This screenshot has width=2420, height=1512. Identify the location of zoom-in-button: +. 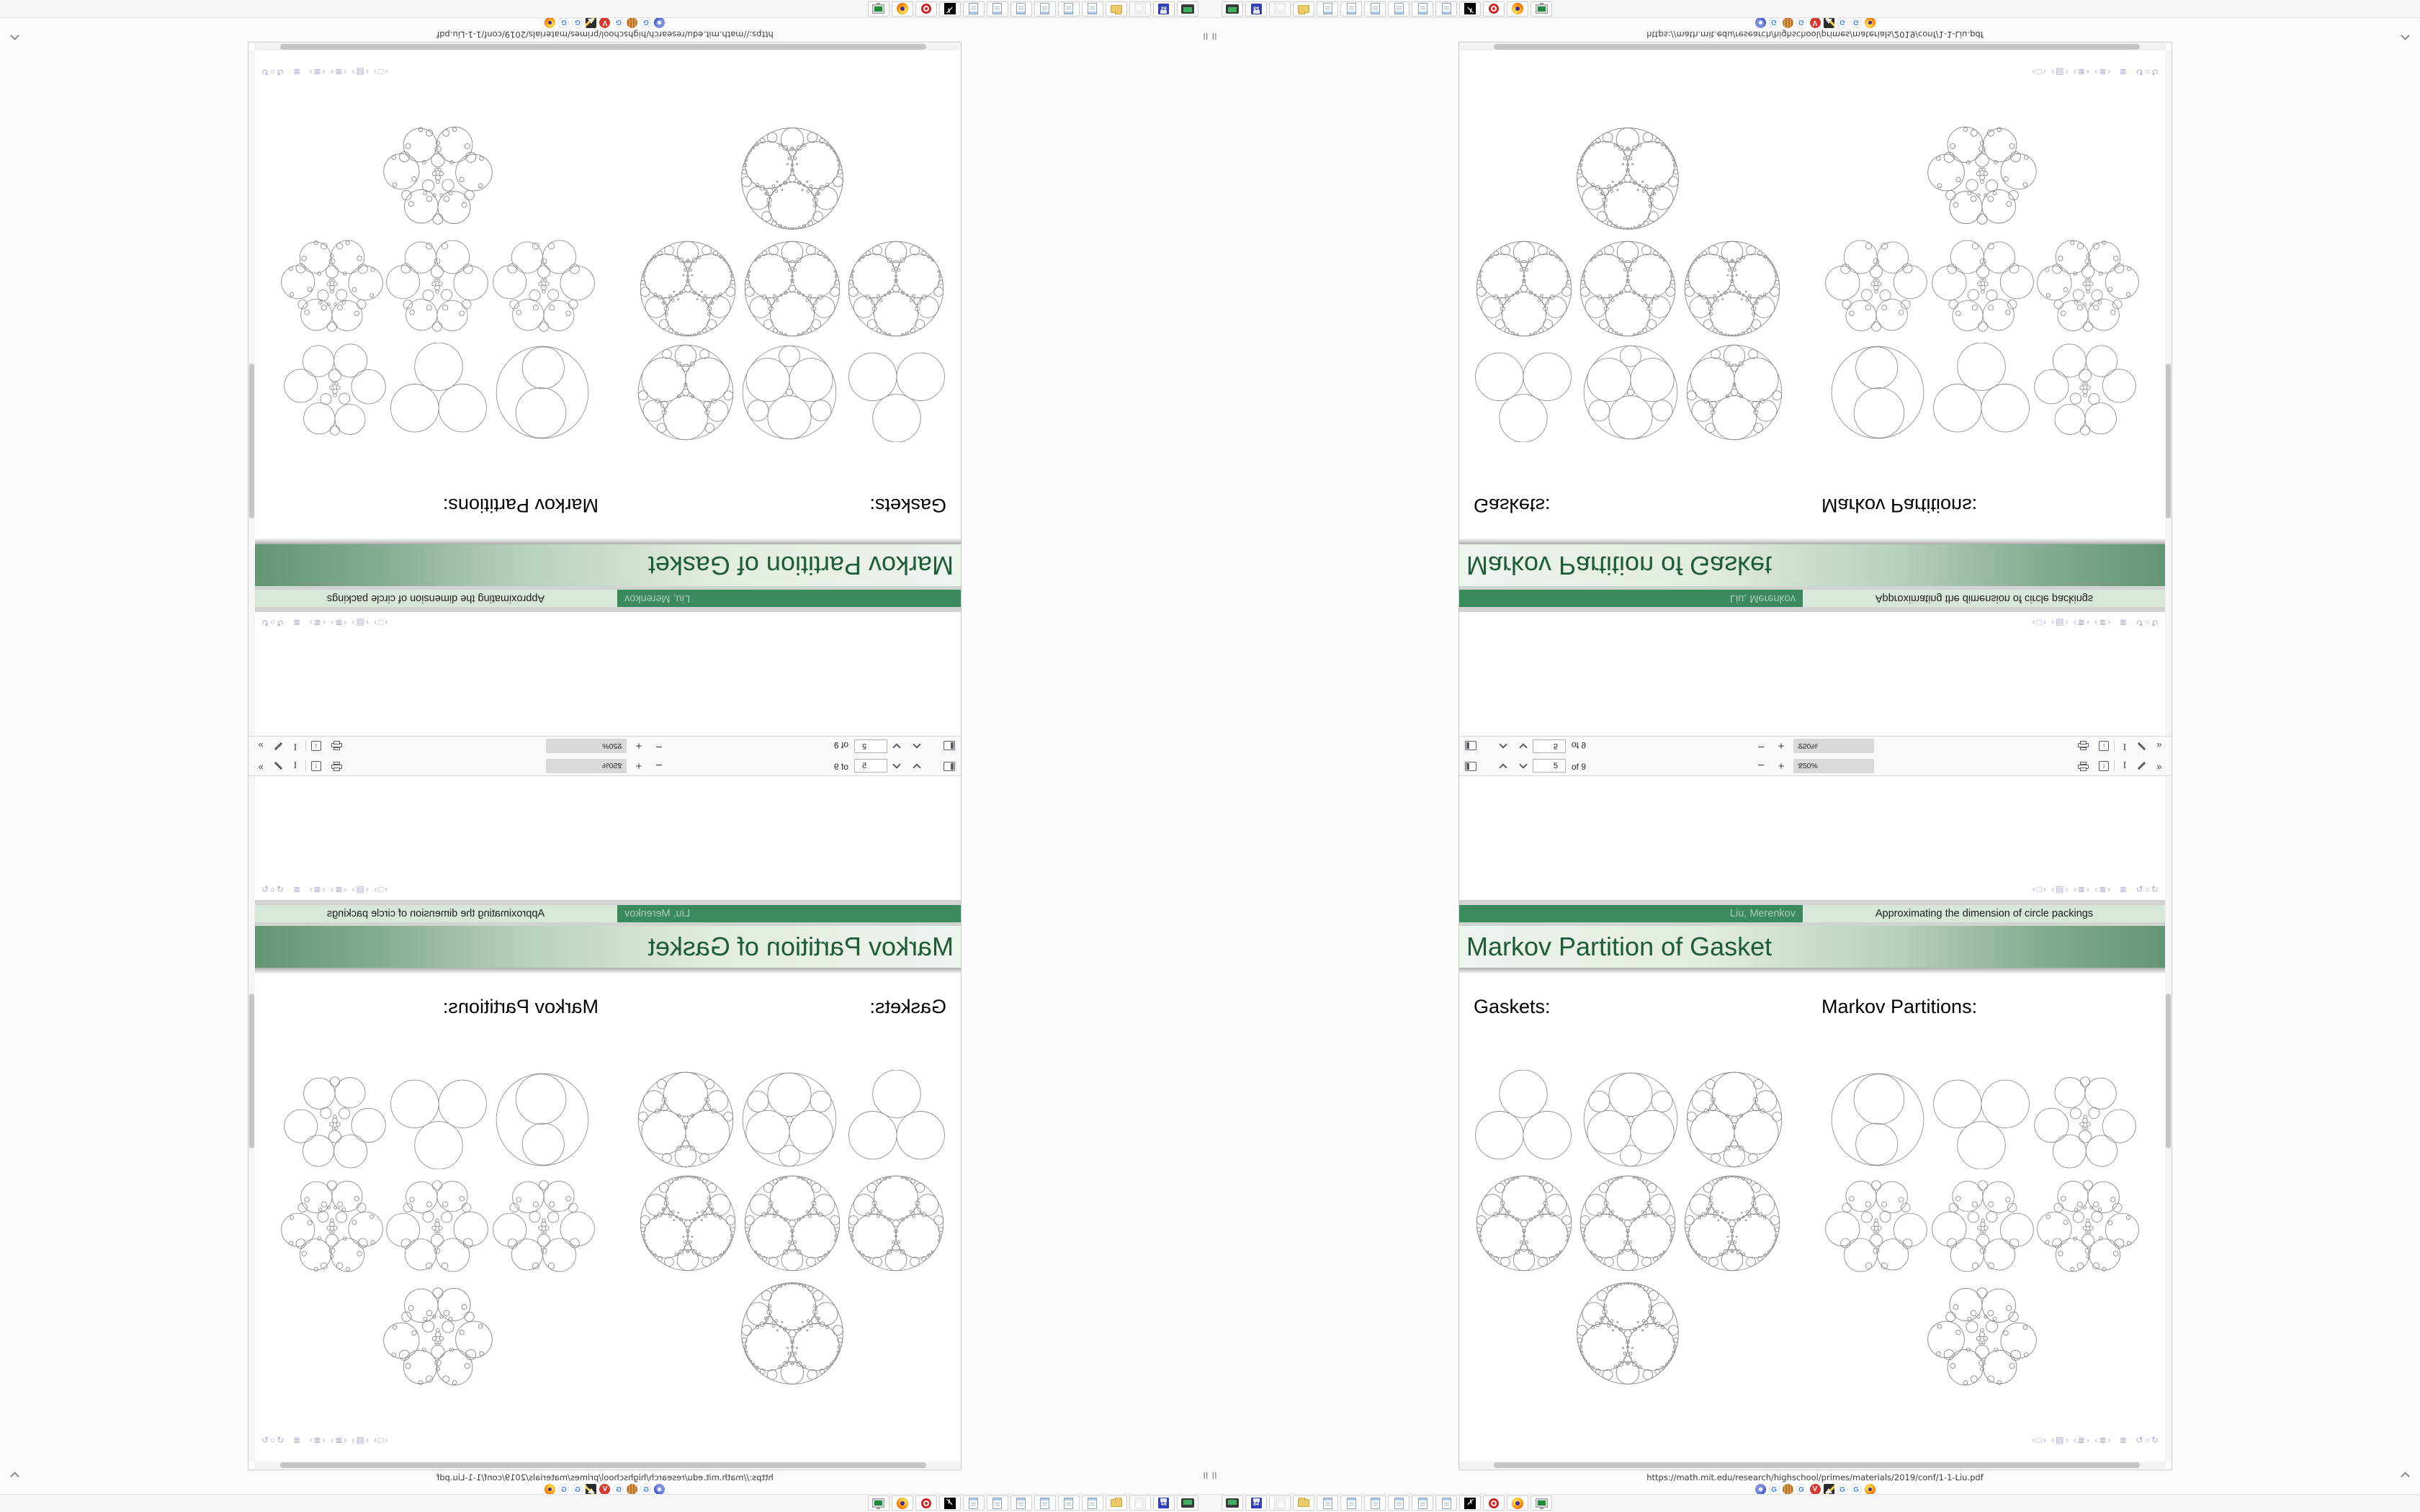
(1782, 766).